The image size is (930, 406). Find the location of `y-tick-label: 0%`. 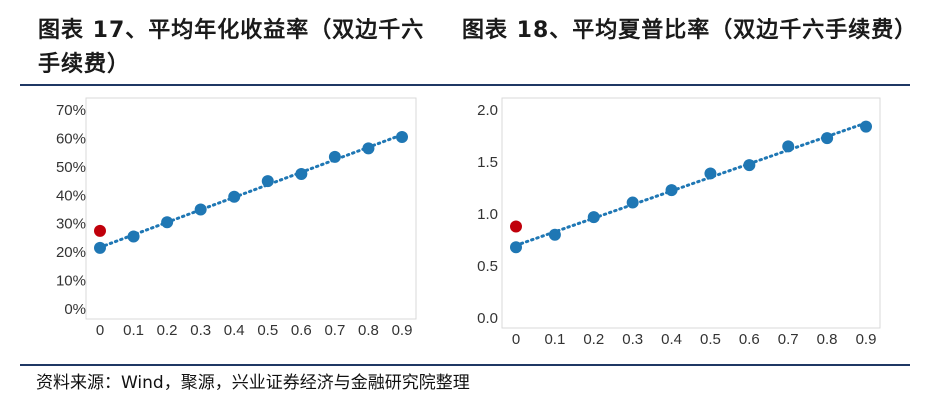

y-tick-label: 0% is located at coordinates (75, 309).